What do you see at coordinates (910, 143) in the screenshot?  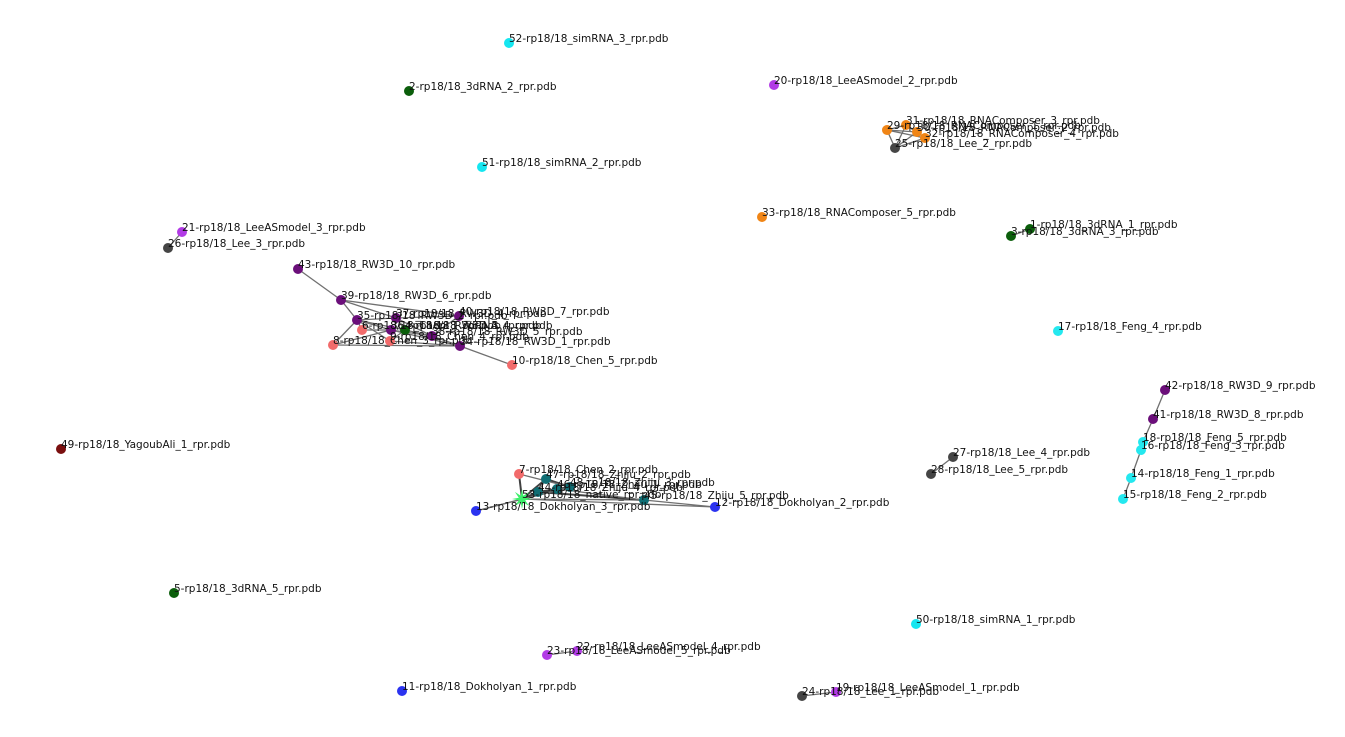 I see `edge-n25-n32` at bounding box center [910, 143].